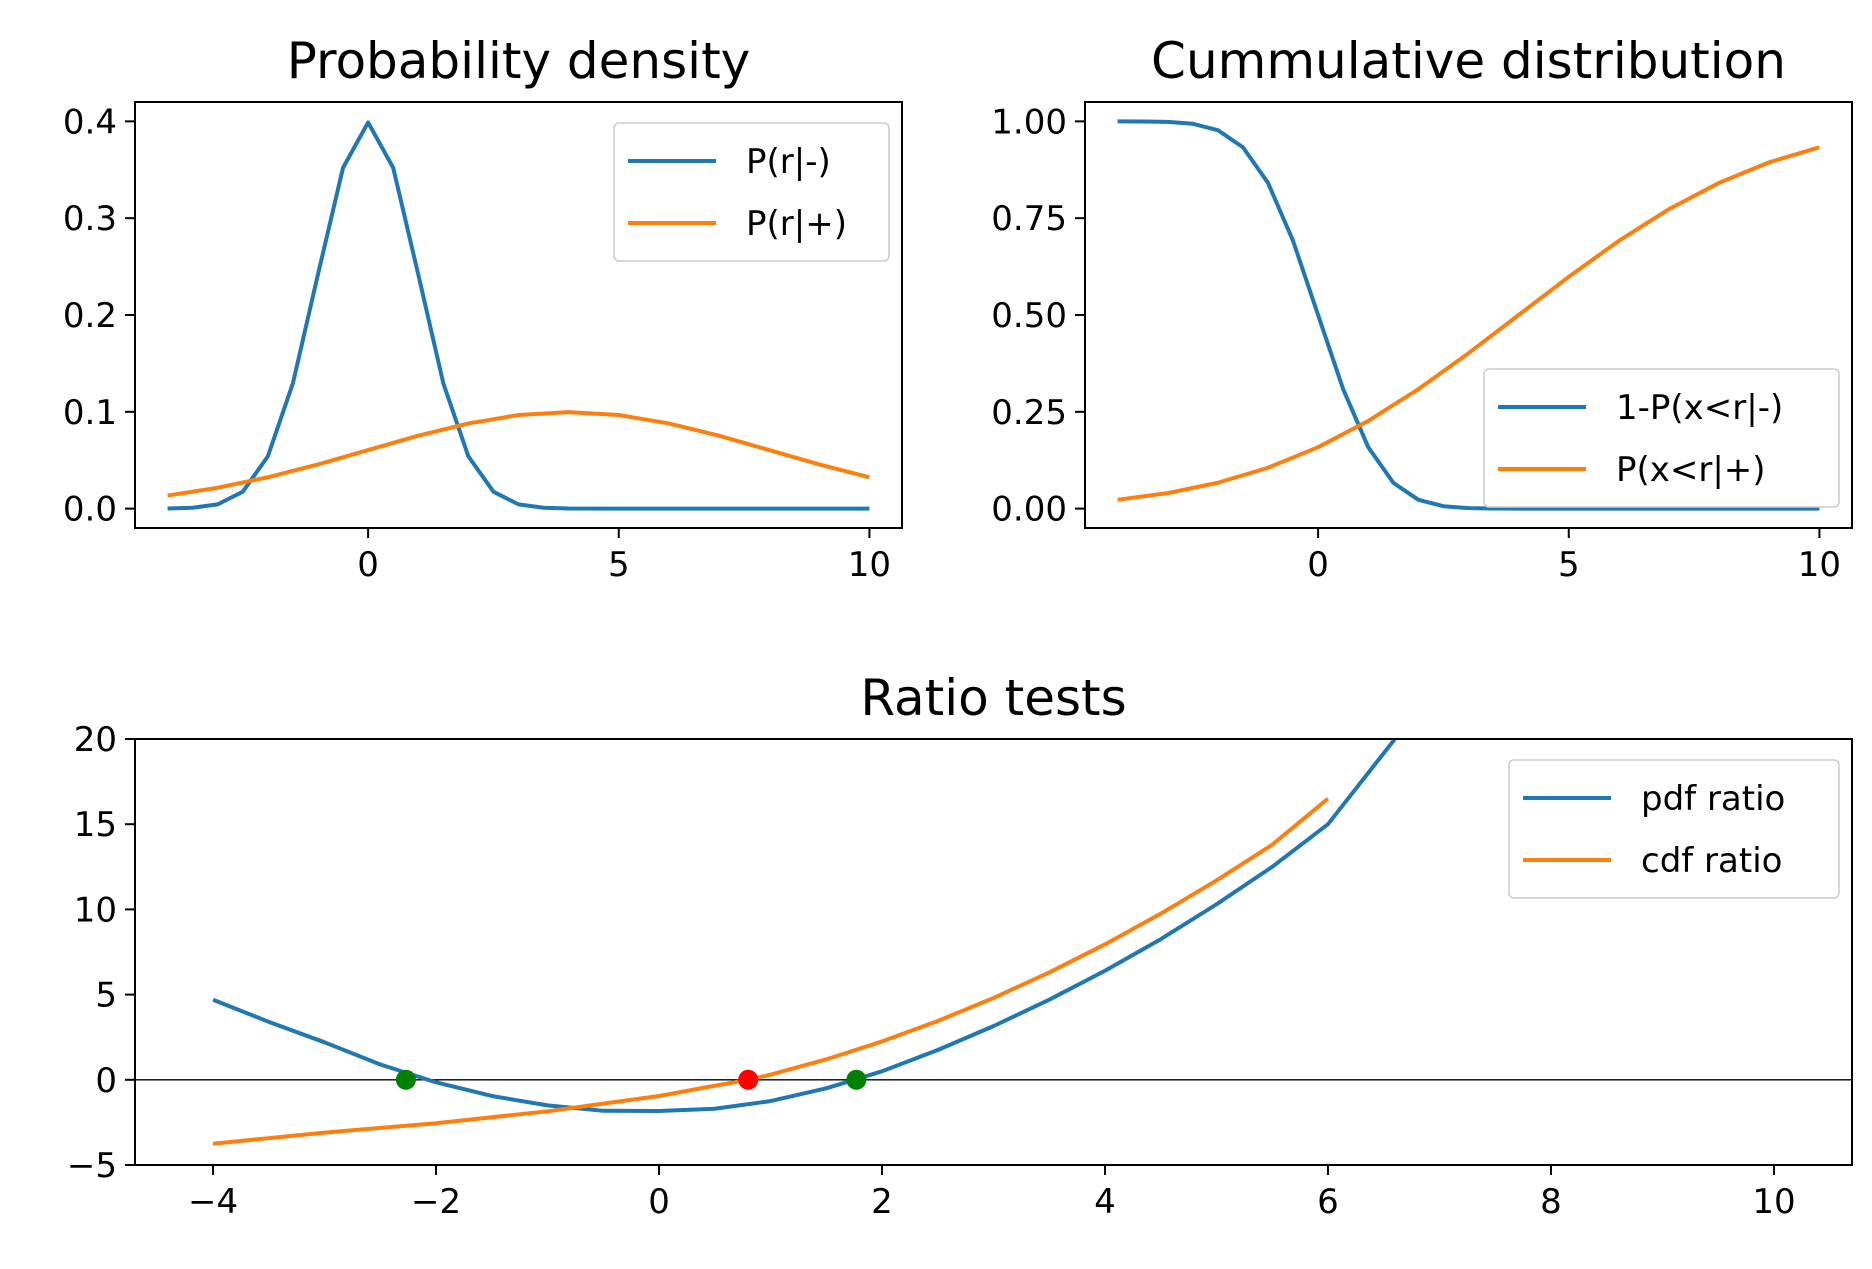 Image resolution: width=1872 pixels, height=1269 pixels. What do you see at coordinates (95, 910) in the screenshot?
I see `y-tick-label: 10` at bounding box center [95, 910].